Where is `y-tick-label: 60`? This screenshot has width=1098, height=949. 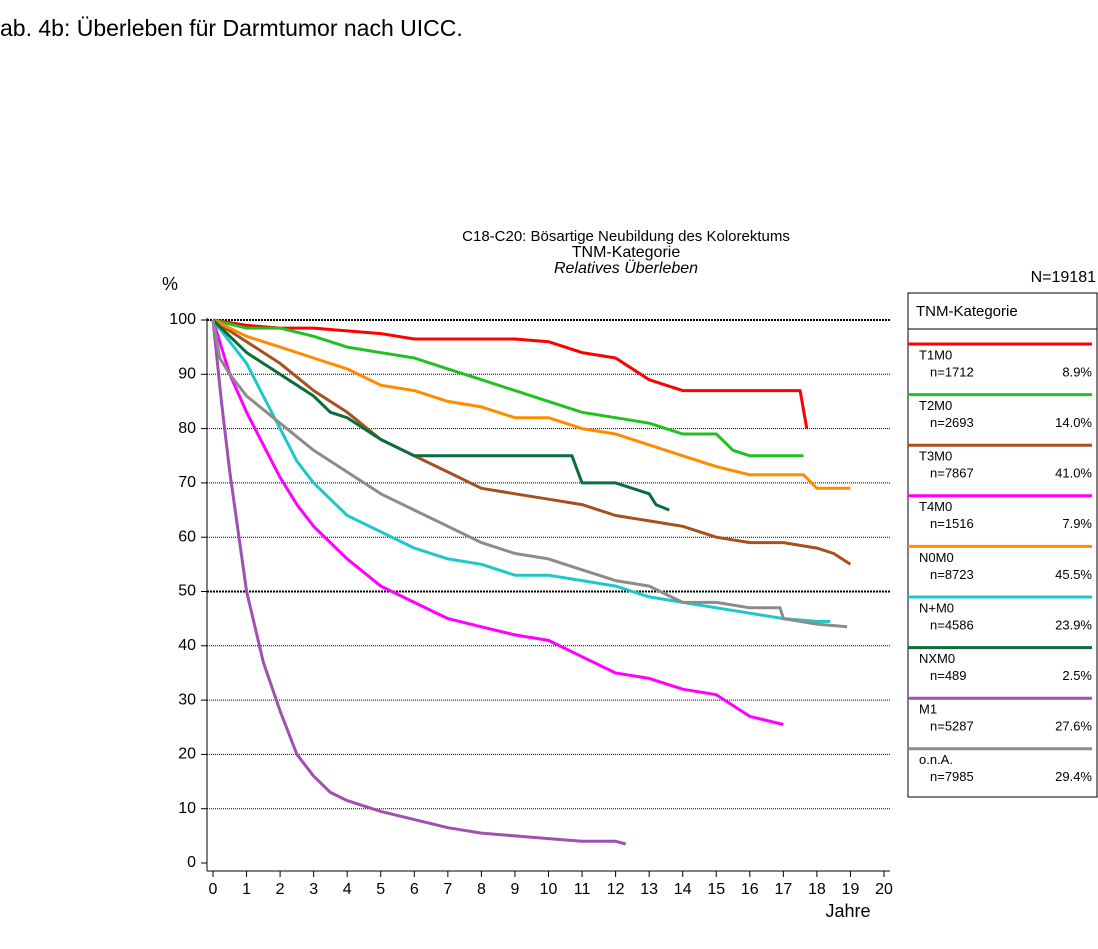
y-tick-label: 60 is located at coordinates (187, 536).